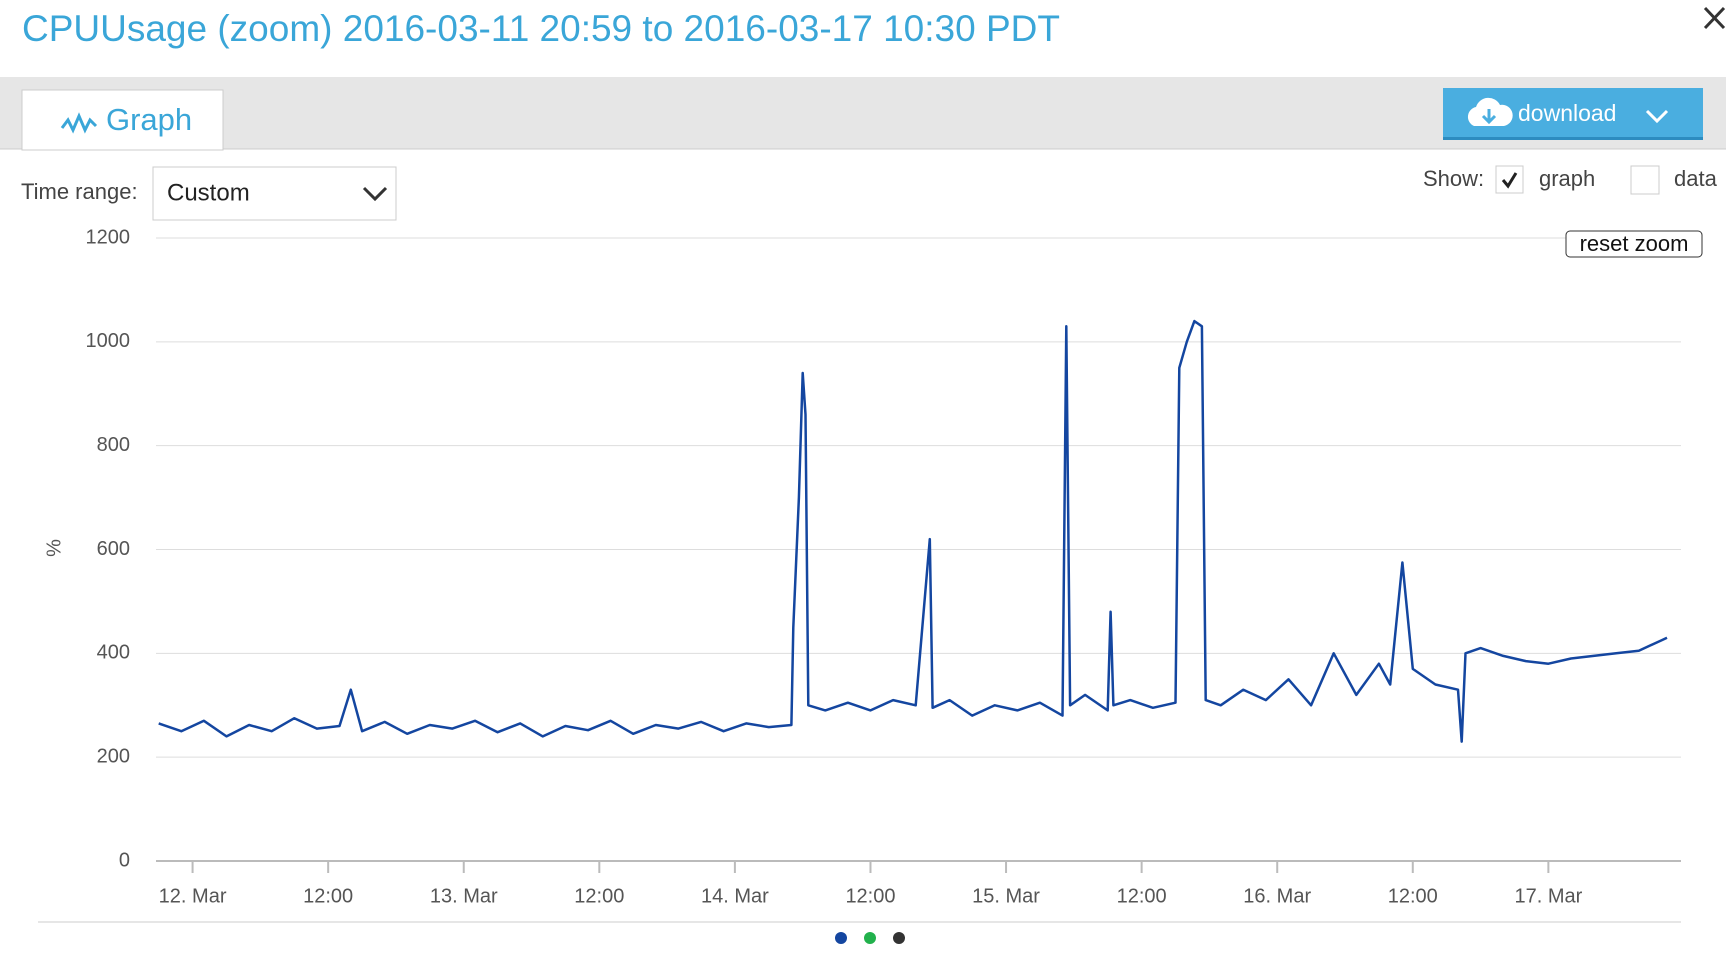 The width and height of the screenshot is (1726, 957). What do you see at coordinates (1453, 178) in the screenshot?
I see `show-label: Show:` at bounding box center [1453, 178].